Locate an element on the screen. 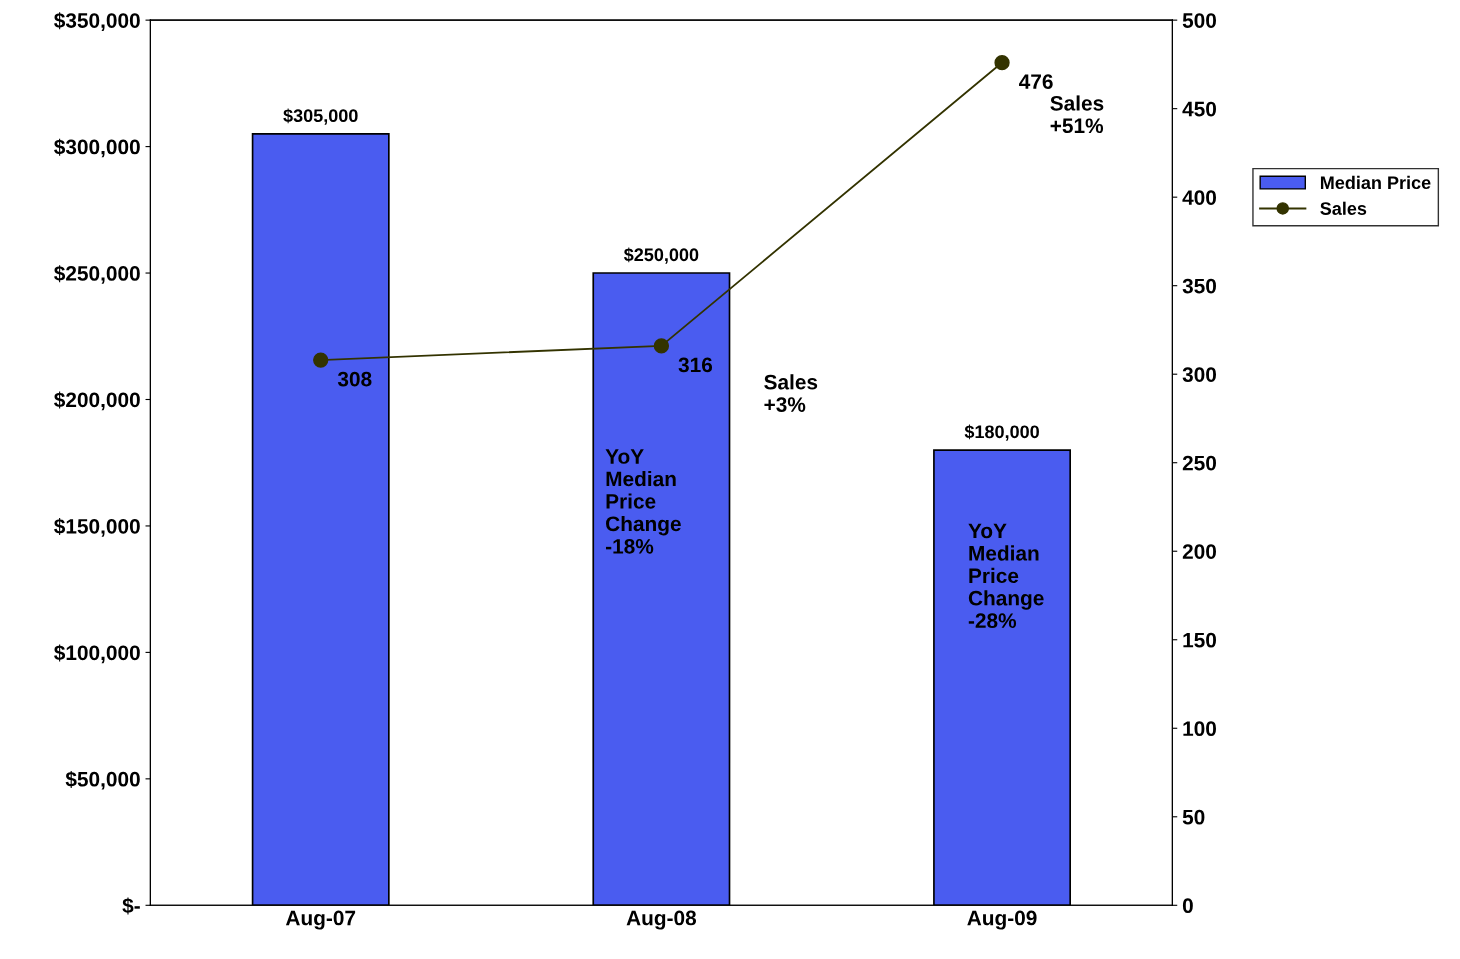 This screenshot has height=959, width=1460. y-tick-label: $150,000 is located at coordinates (97, 527).